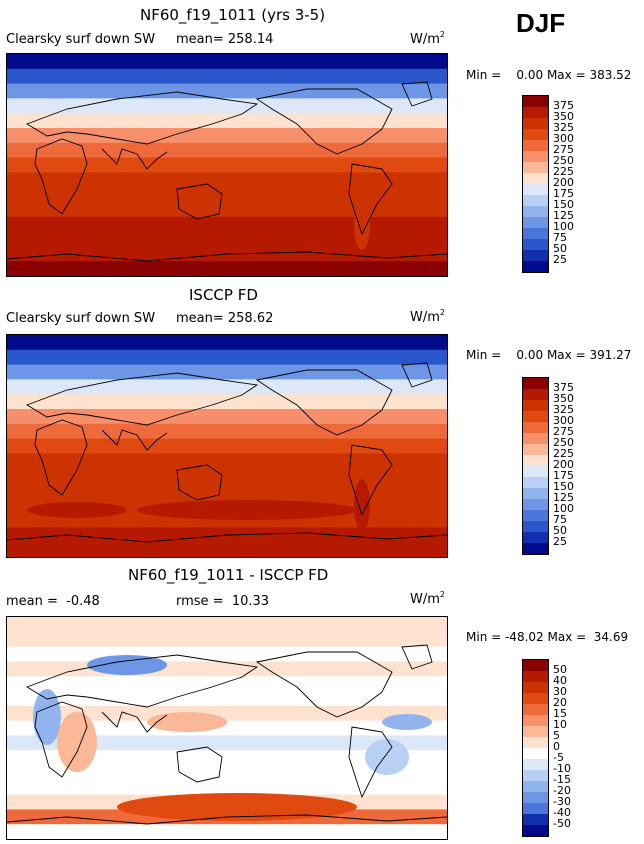 The height and width of the screenshot is (844, 644). Describe the element at coordinates (427, 316) in the screenshot. I see `panel-2-units: W/m2` at that location.